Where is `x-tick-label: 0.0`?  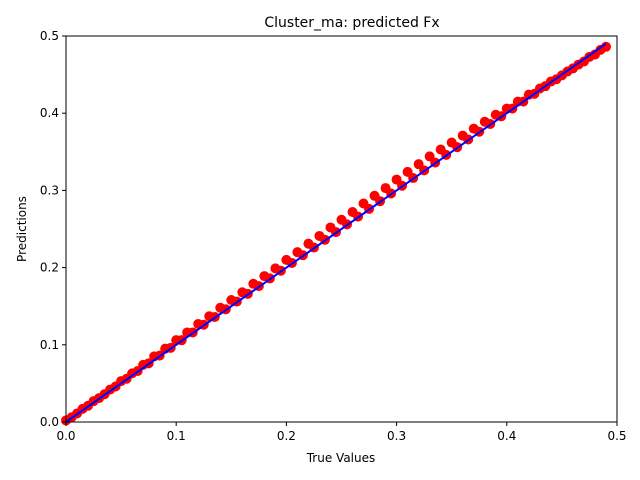
x-tick-label: 0.0 is located at coordinates (65, 436).